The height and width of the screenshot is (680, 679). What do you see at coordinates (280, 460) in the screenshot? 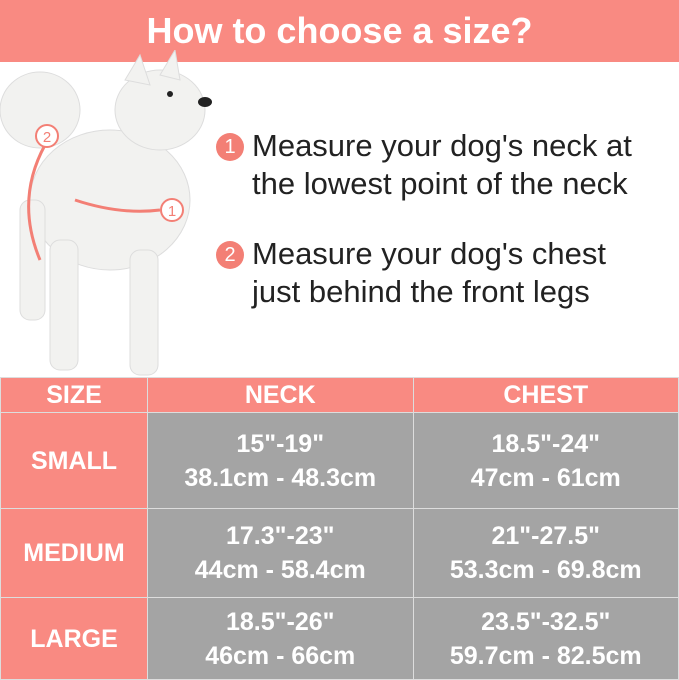
I see `neck-cell: 15"-19" 38.1cm - 48.3cm` at bounding box center [280, 460].